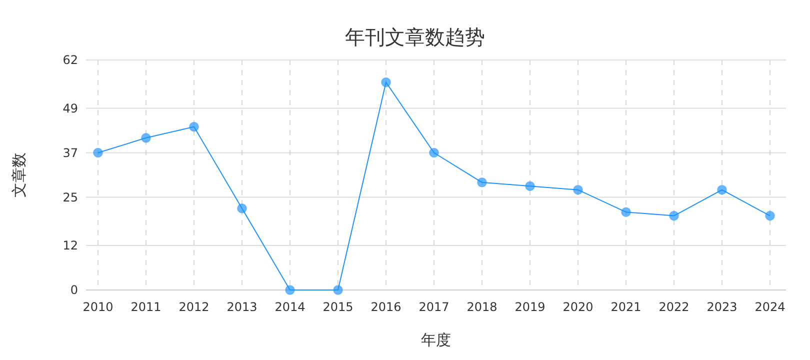 This screenshot has height=360, width=810. I want to click on x-tick-label: 2012, so click(194, 307).